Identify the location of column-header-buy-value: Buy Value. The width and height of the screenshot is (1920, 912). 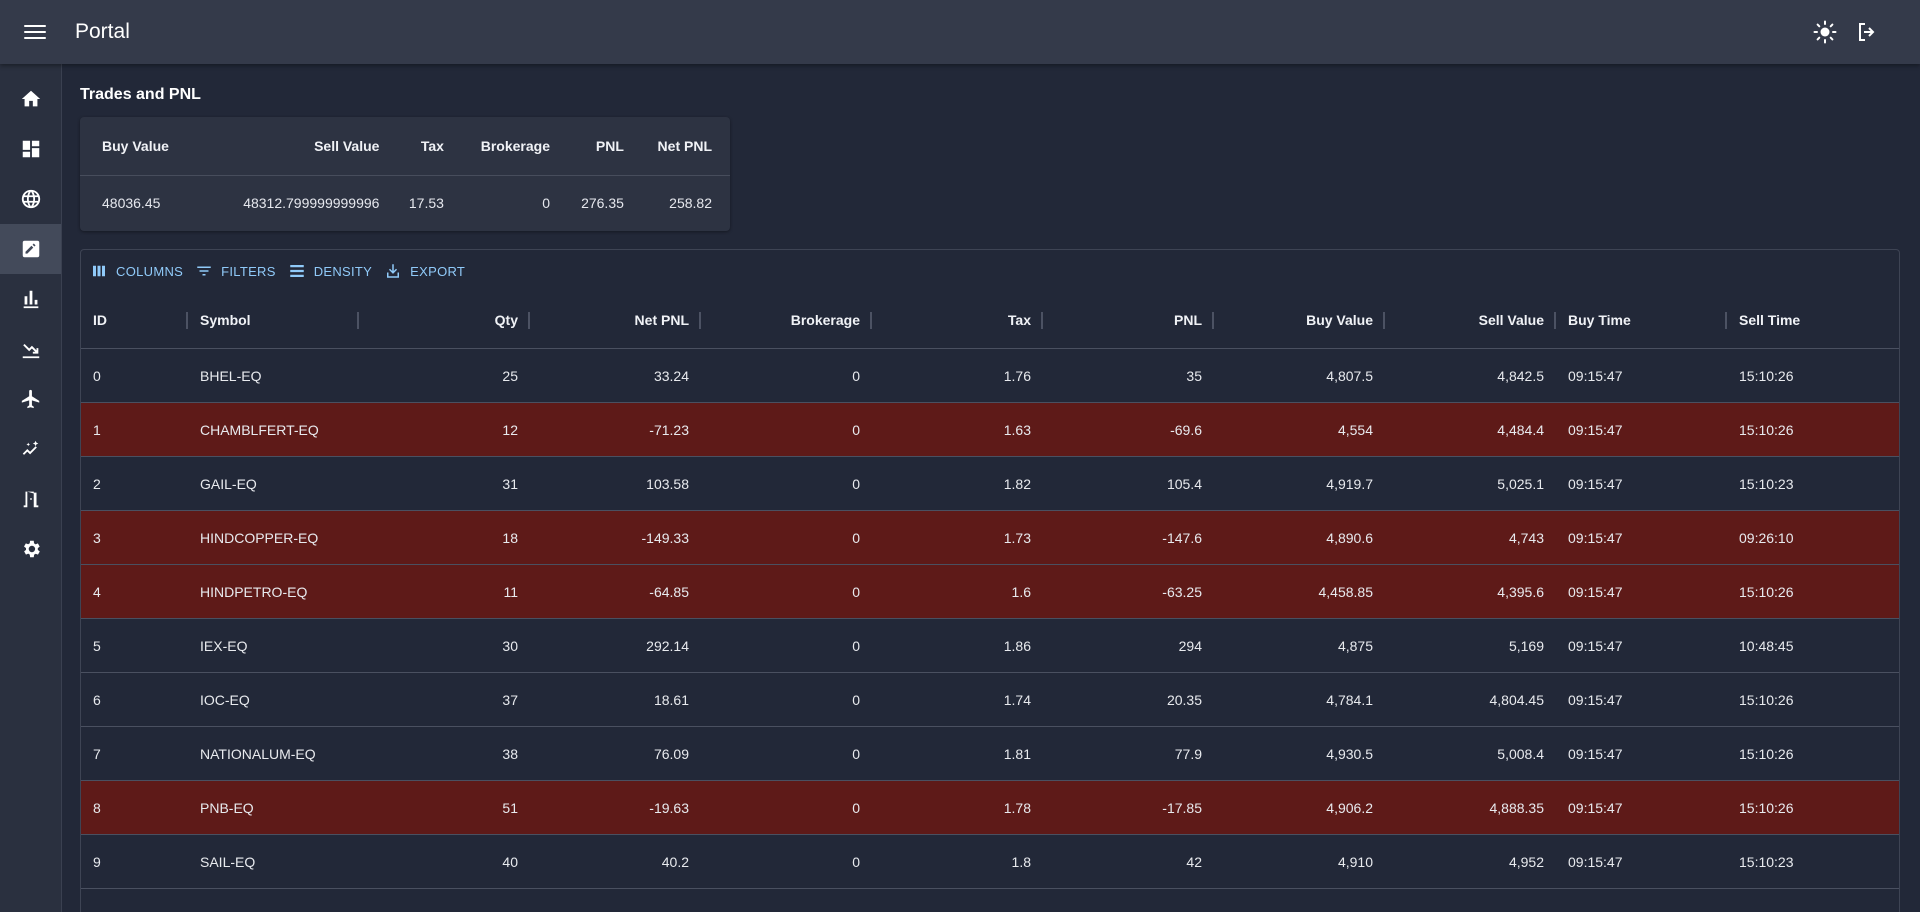
(1299, 320).